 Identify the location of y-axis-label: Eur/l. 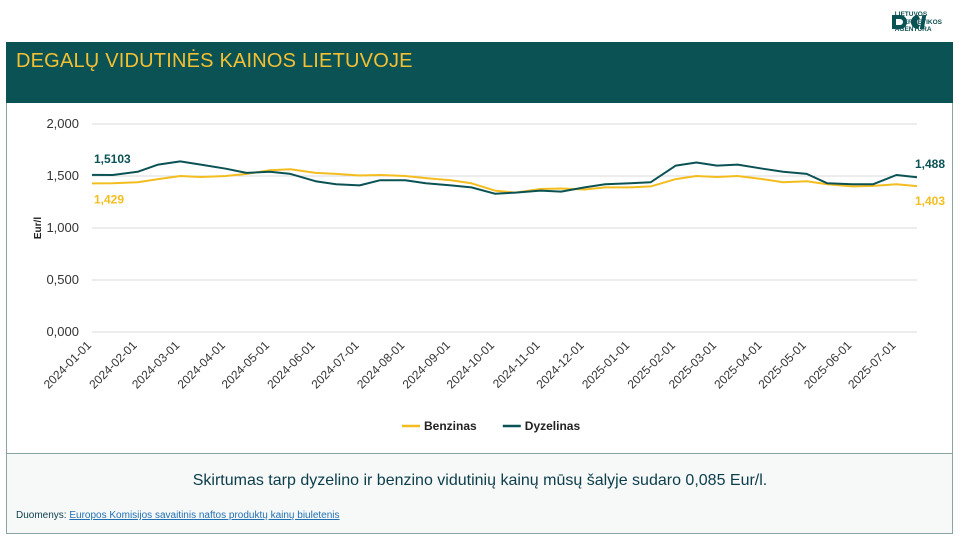
(38, 228).